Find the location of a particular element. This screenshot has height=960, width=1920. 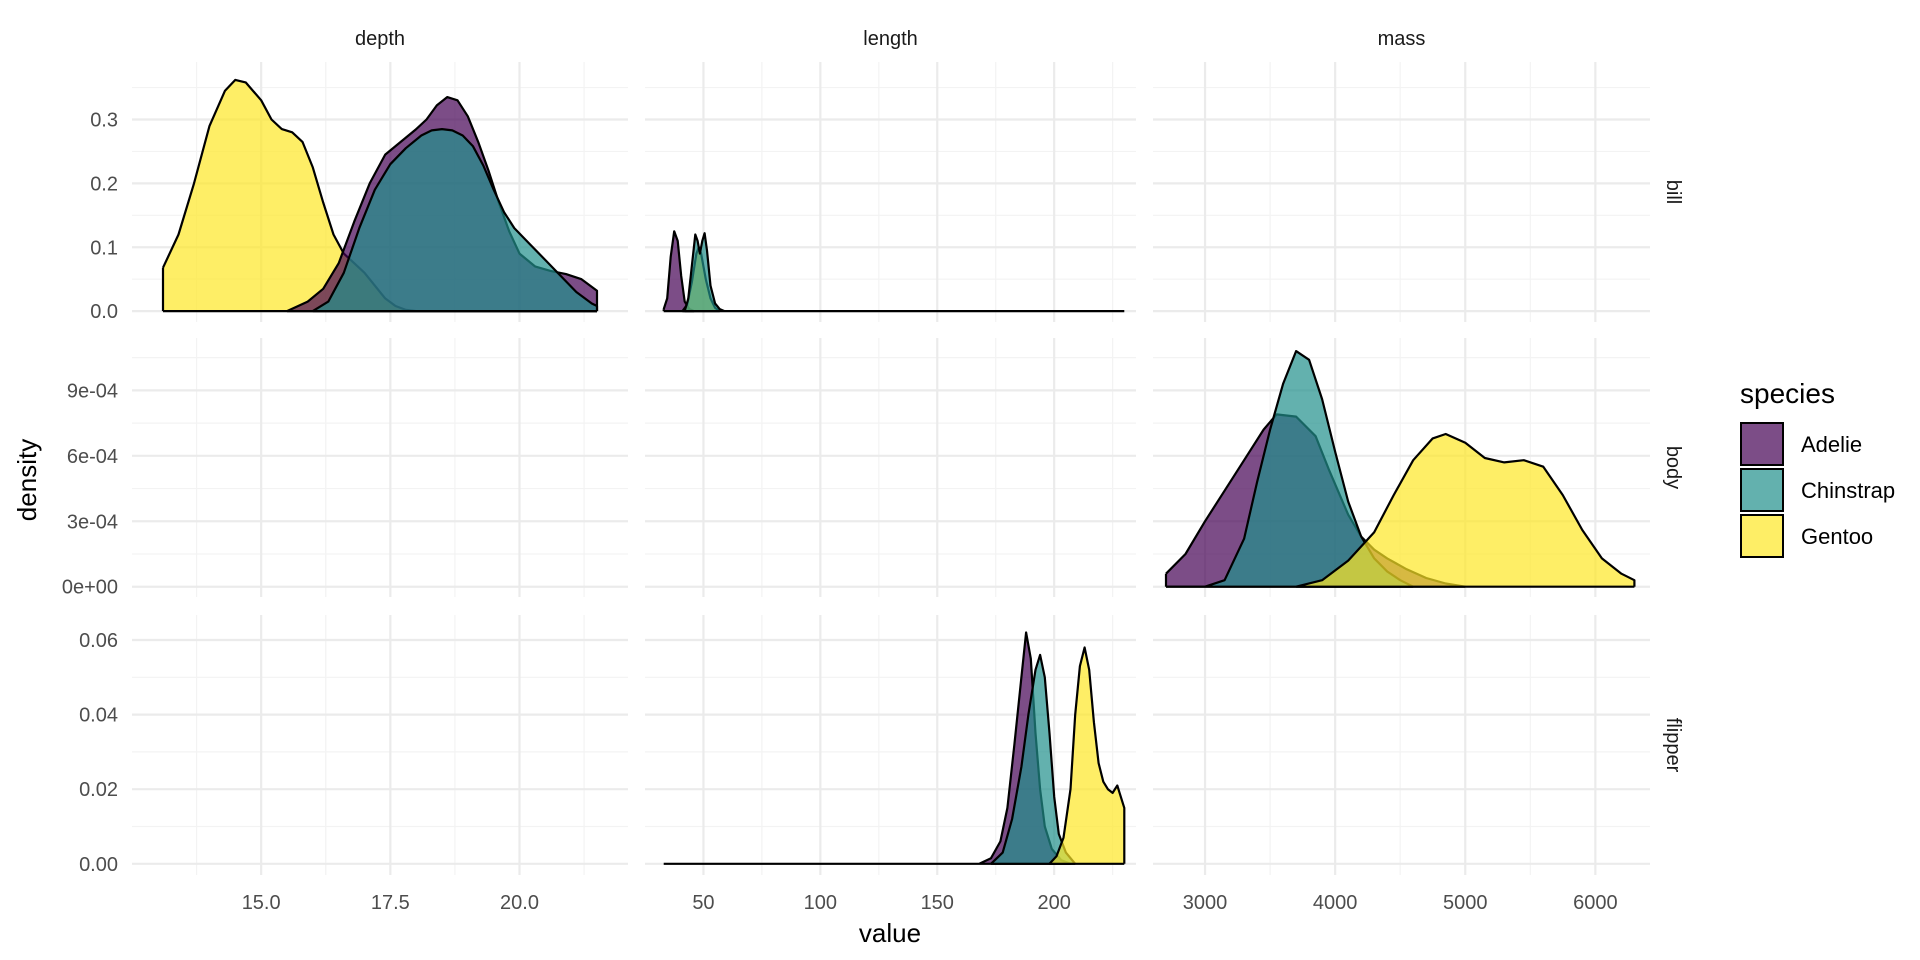

densities-bill-length is located at coordinates (893, 271).